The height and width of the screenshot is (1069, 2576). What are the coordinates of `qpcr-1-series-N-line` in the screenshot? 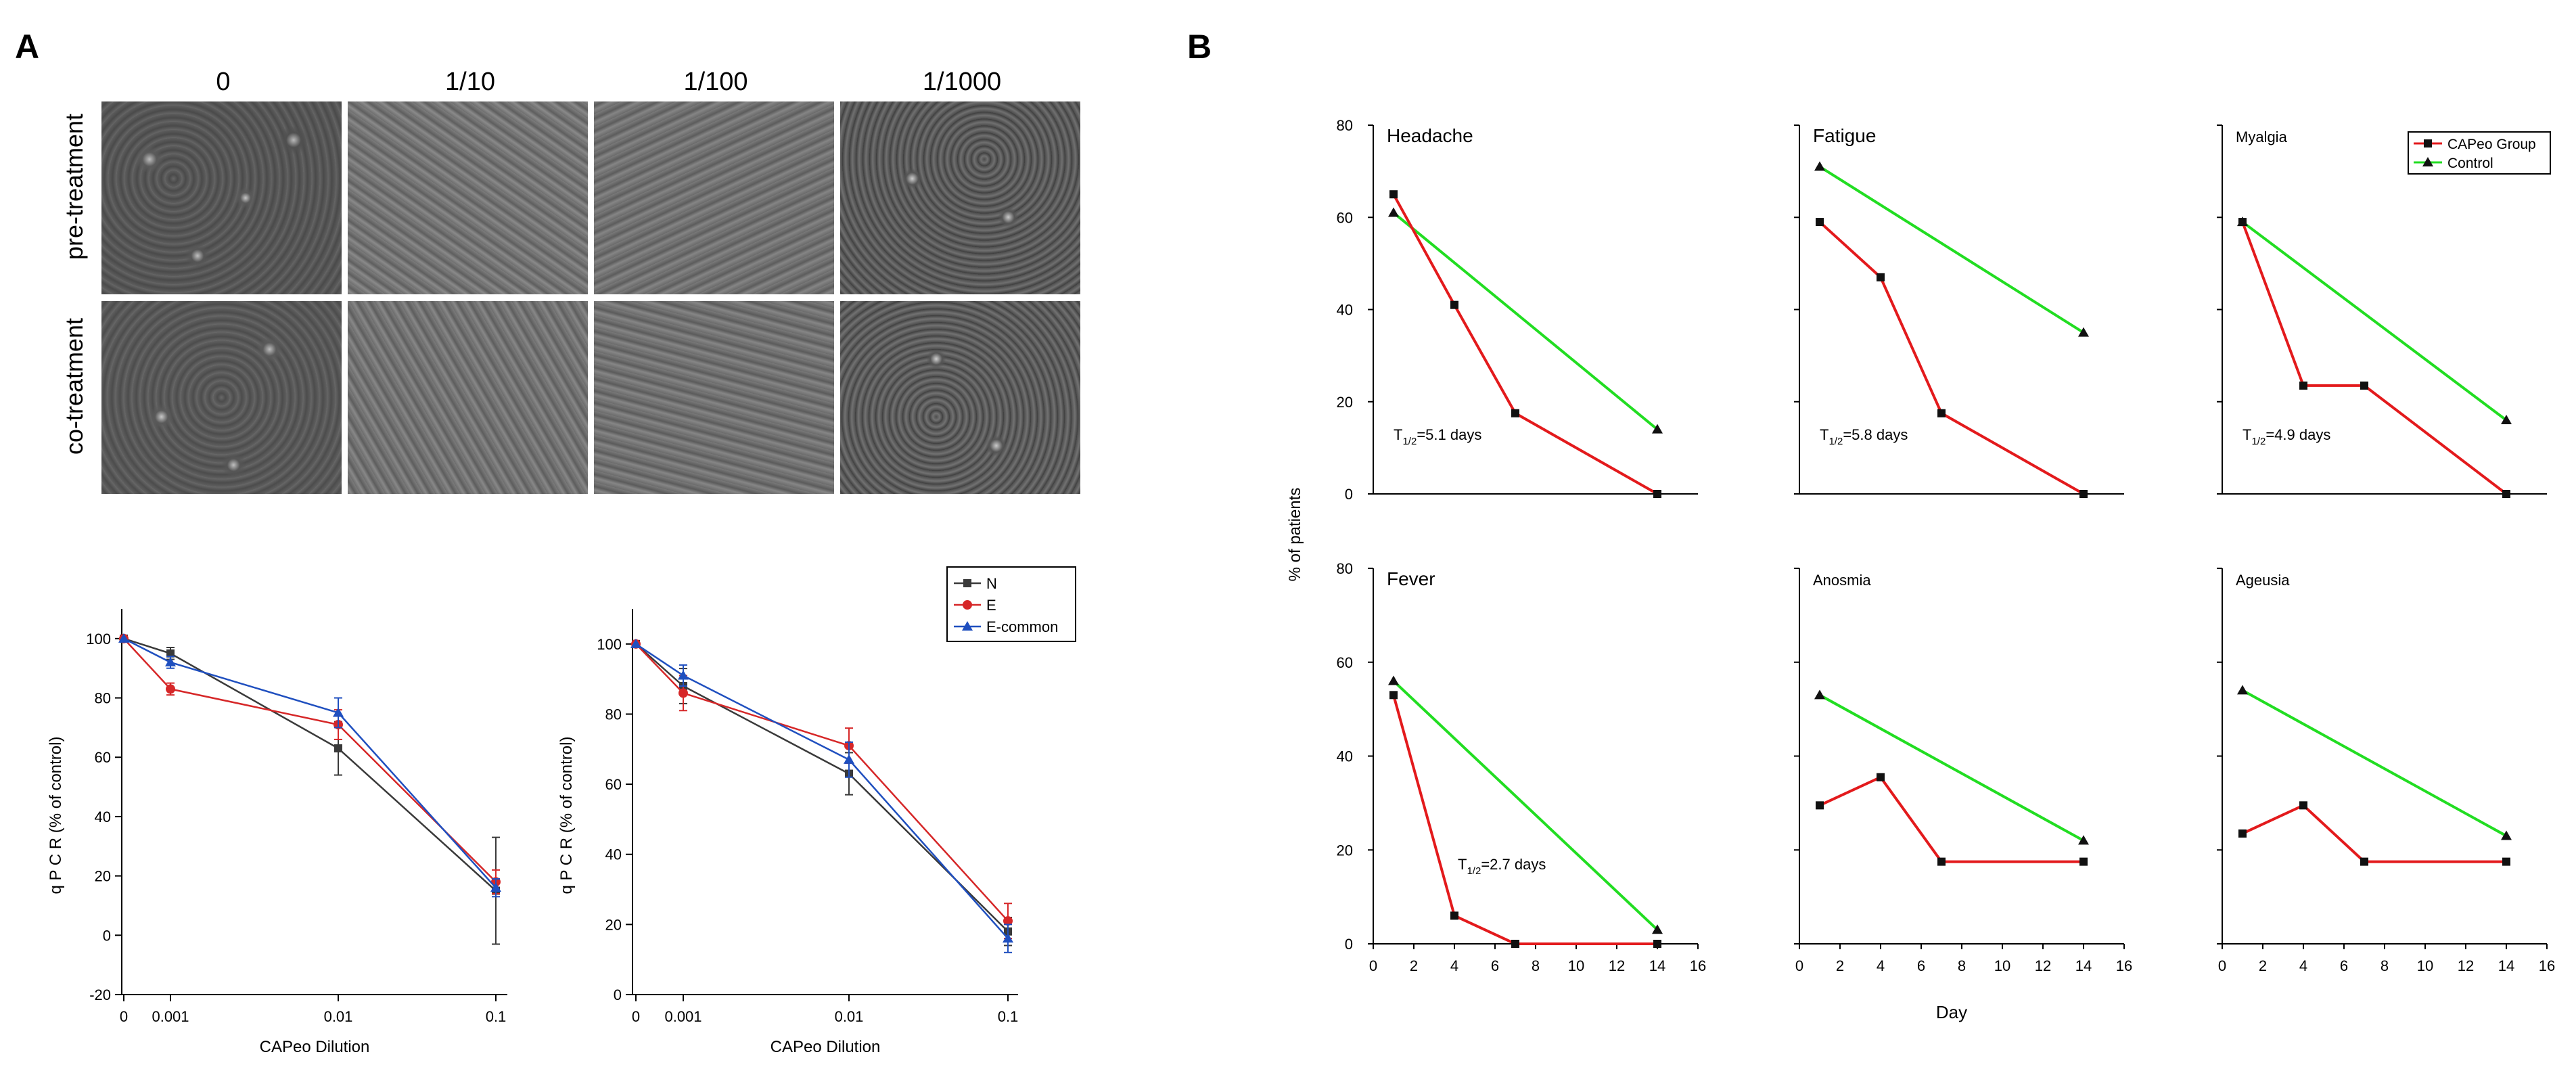 It's located at (822, 788).